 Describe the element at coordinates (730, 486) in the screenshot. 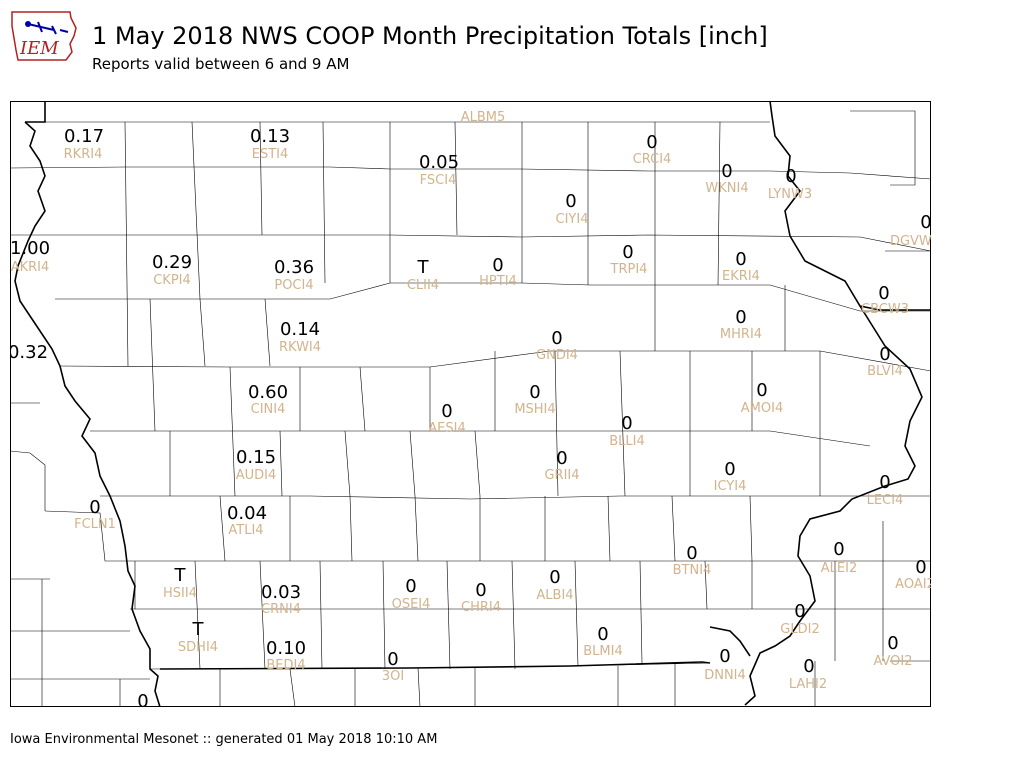

I see `station-id-label: ICYI4` at that location.